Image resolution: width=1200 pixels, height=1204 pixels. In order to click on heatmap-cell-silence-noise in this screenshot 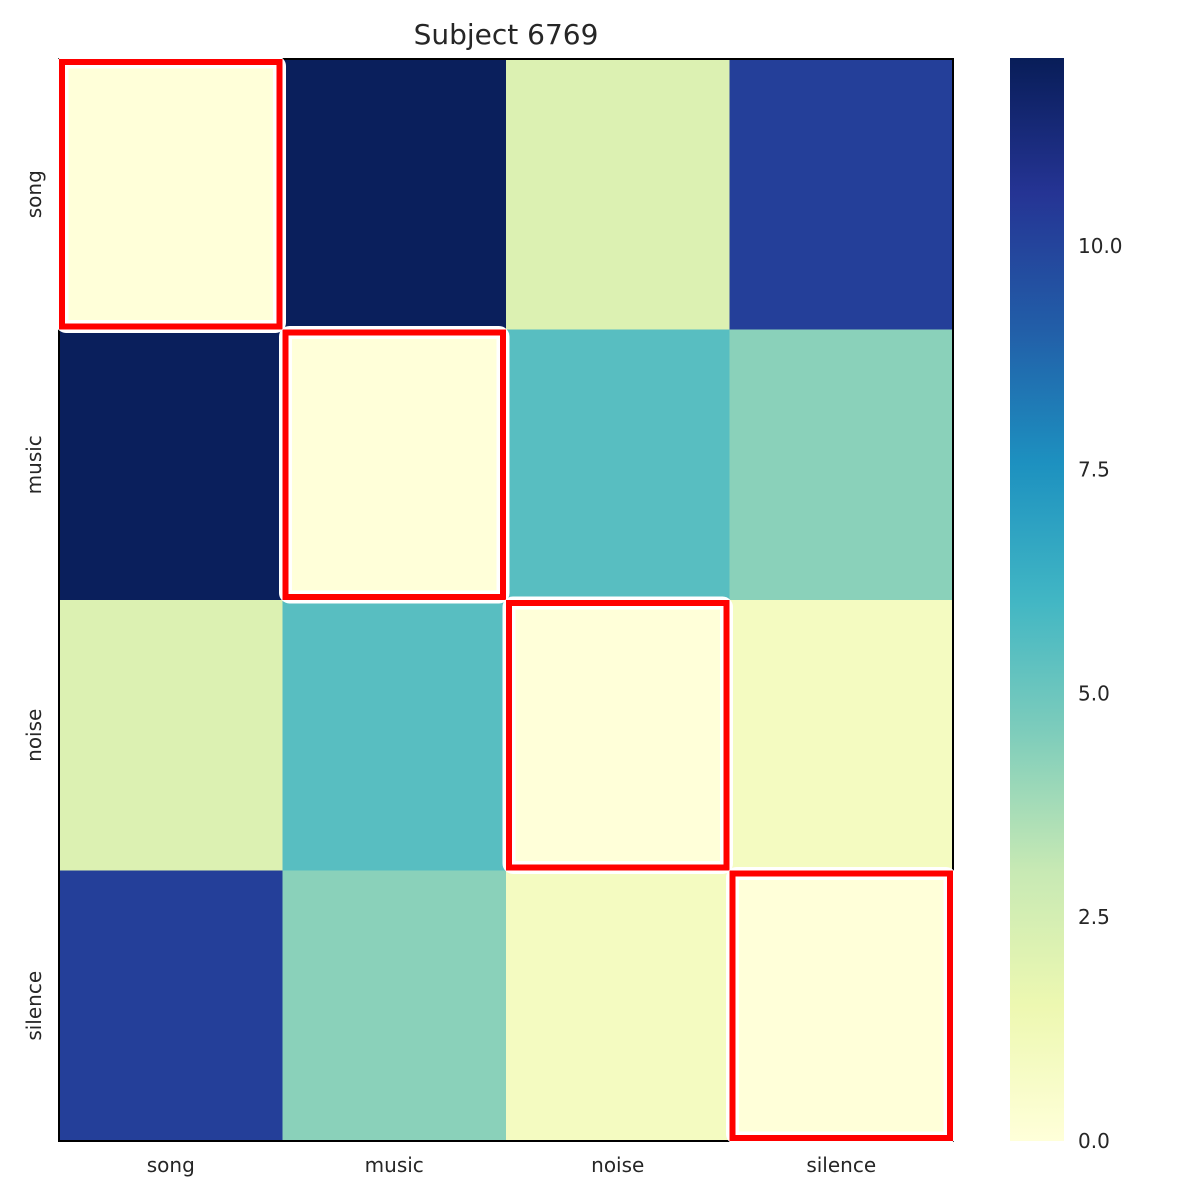, I will do `click(618, 1006)`.